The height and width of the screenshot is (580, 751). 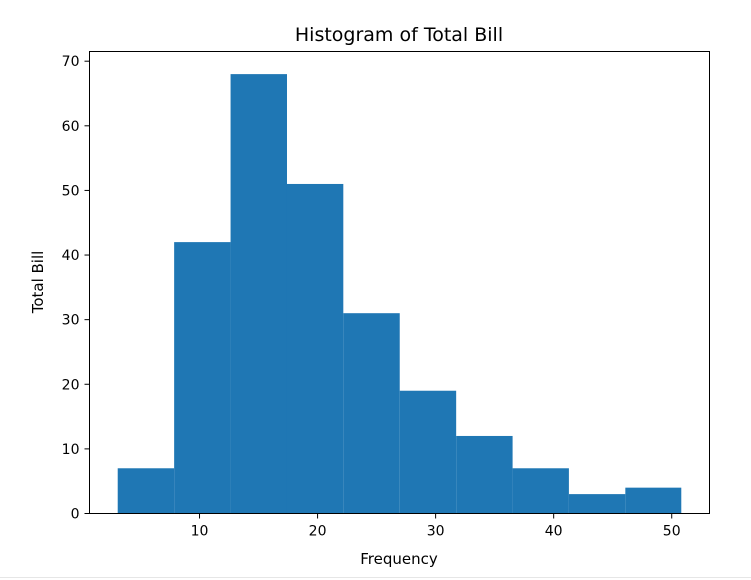 I want to click on y-tick-label: 30, so click(x=71, y=321).